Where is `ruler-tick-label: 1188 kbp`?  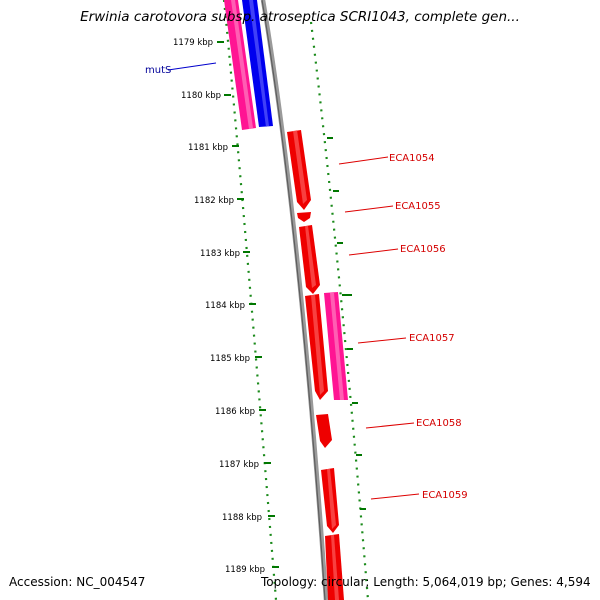 ruler-tick-label: 1188 kbp is located at coordinates (242, 518).